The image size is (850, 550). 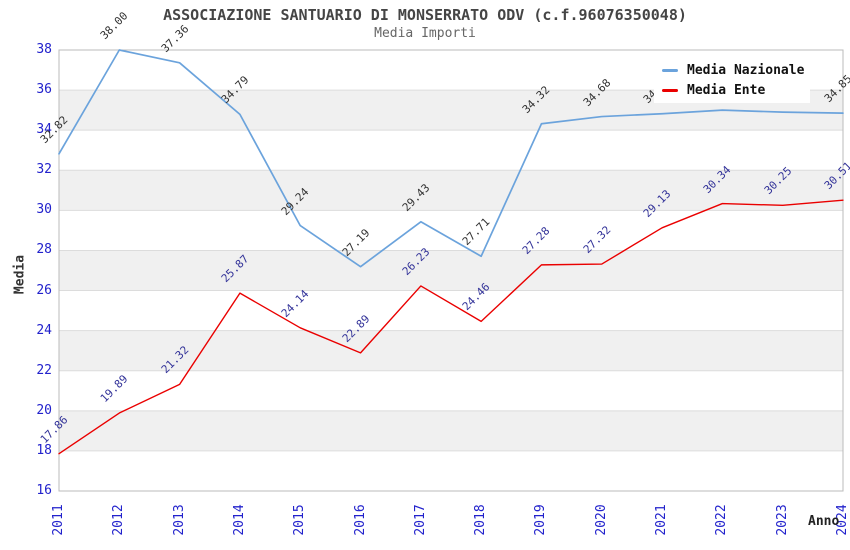 What do you see at coordinates (425, 33) in the screenshot?
I see `chart-subtitle: Media Importi` at bounding box center [425, 33].